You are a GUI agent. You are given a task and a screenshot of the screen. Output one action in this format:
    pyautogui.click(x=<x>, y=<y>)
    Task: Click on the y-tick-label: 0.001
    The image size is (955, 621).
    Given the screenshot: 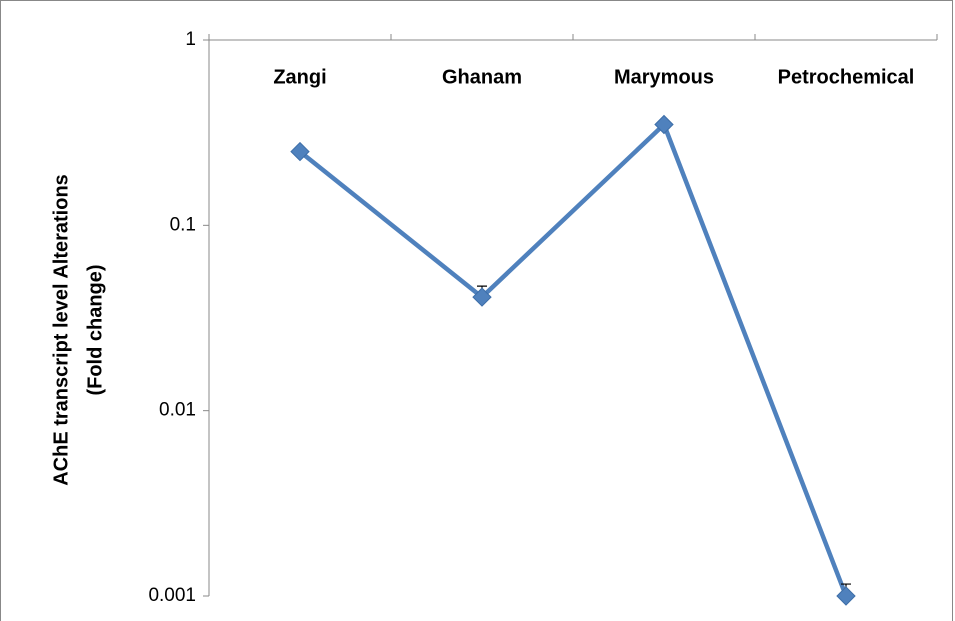 What is the action you would take?
    pyautogui.click(x=172, y=595)
    